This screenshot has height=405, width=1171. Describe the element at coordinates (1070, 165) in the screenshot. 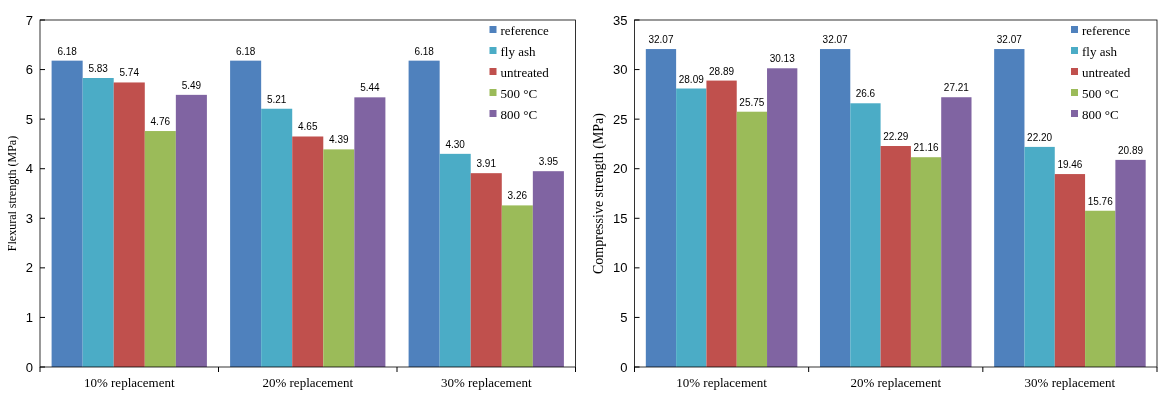

I see `data-label: 19.46` at that location.